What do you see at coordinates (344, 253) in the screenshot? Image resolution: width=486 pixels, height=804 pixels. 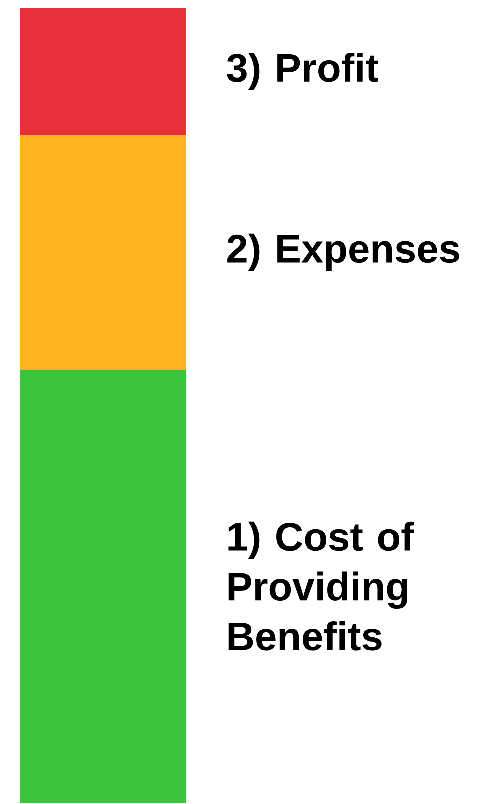 I see `series-label: 2) Expenses` at bounding box center [344, 253].